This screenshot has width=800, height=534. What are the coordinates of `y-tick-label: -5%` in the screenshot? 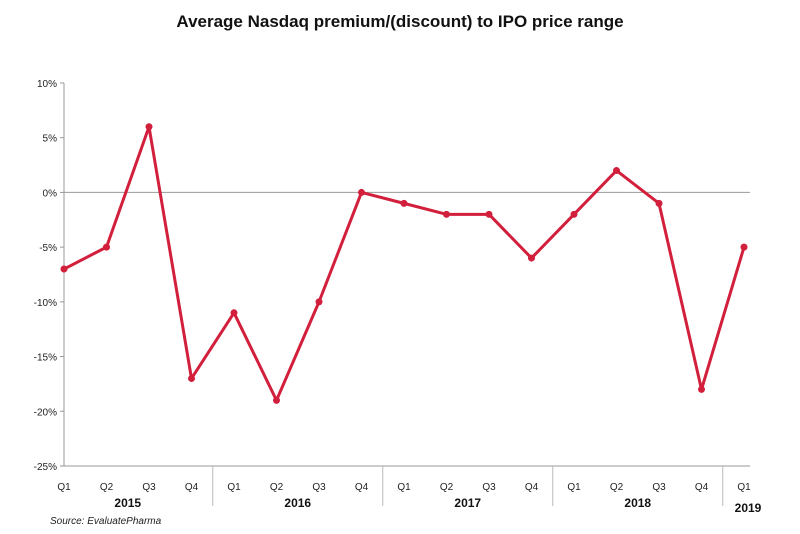 It's located at (48, 248).